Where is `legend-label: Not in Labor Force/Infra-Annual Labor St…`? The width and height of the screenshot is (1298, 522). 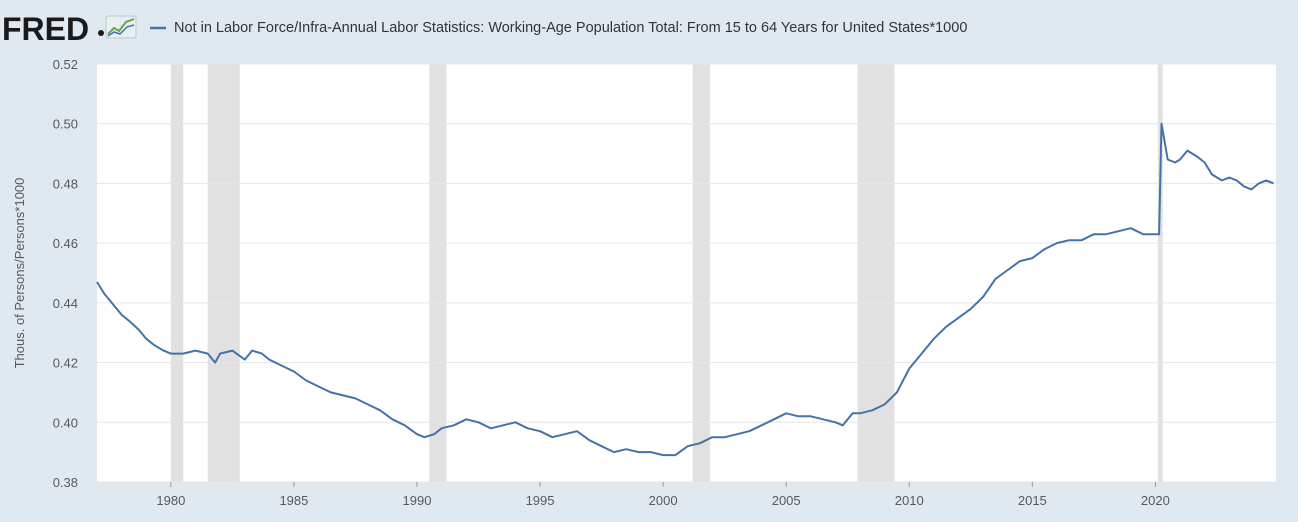 legend-label: Not in Labor Force/Infra-Annual Labor St… is located at coordinates (570, 28).